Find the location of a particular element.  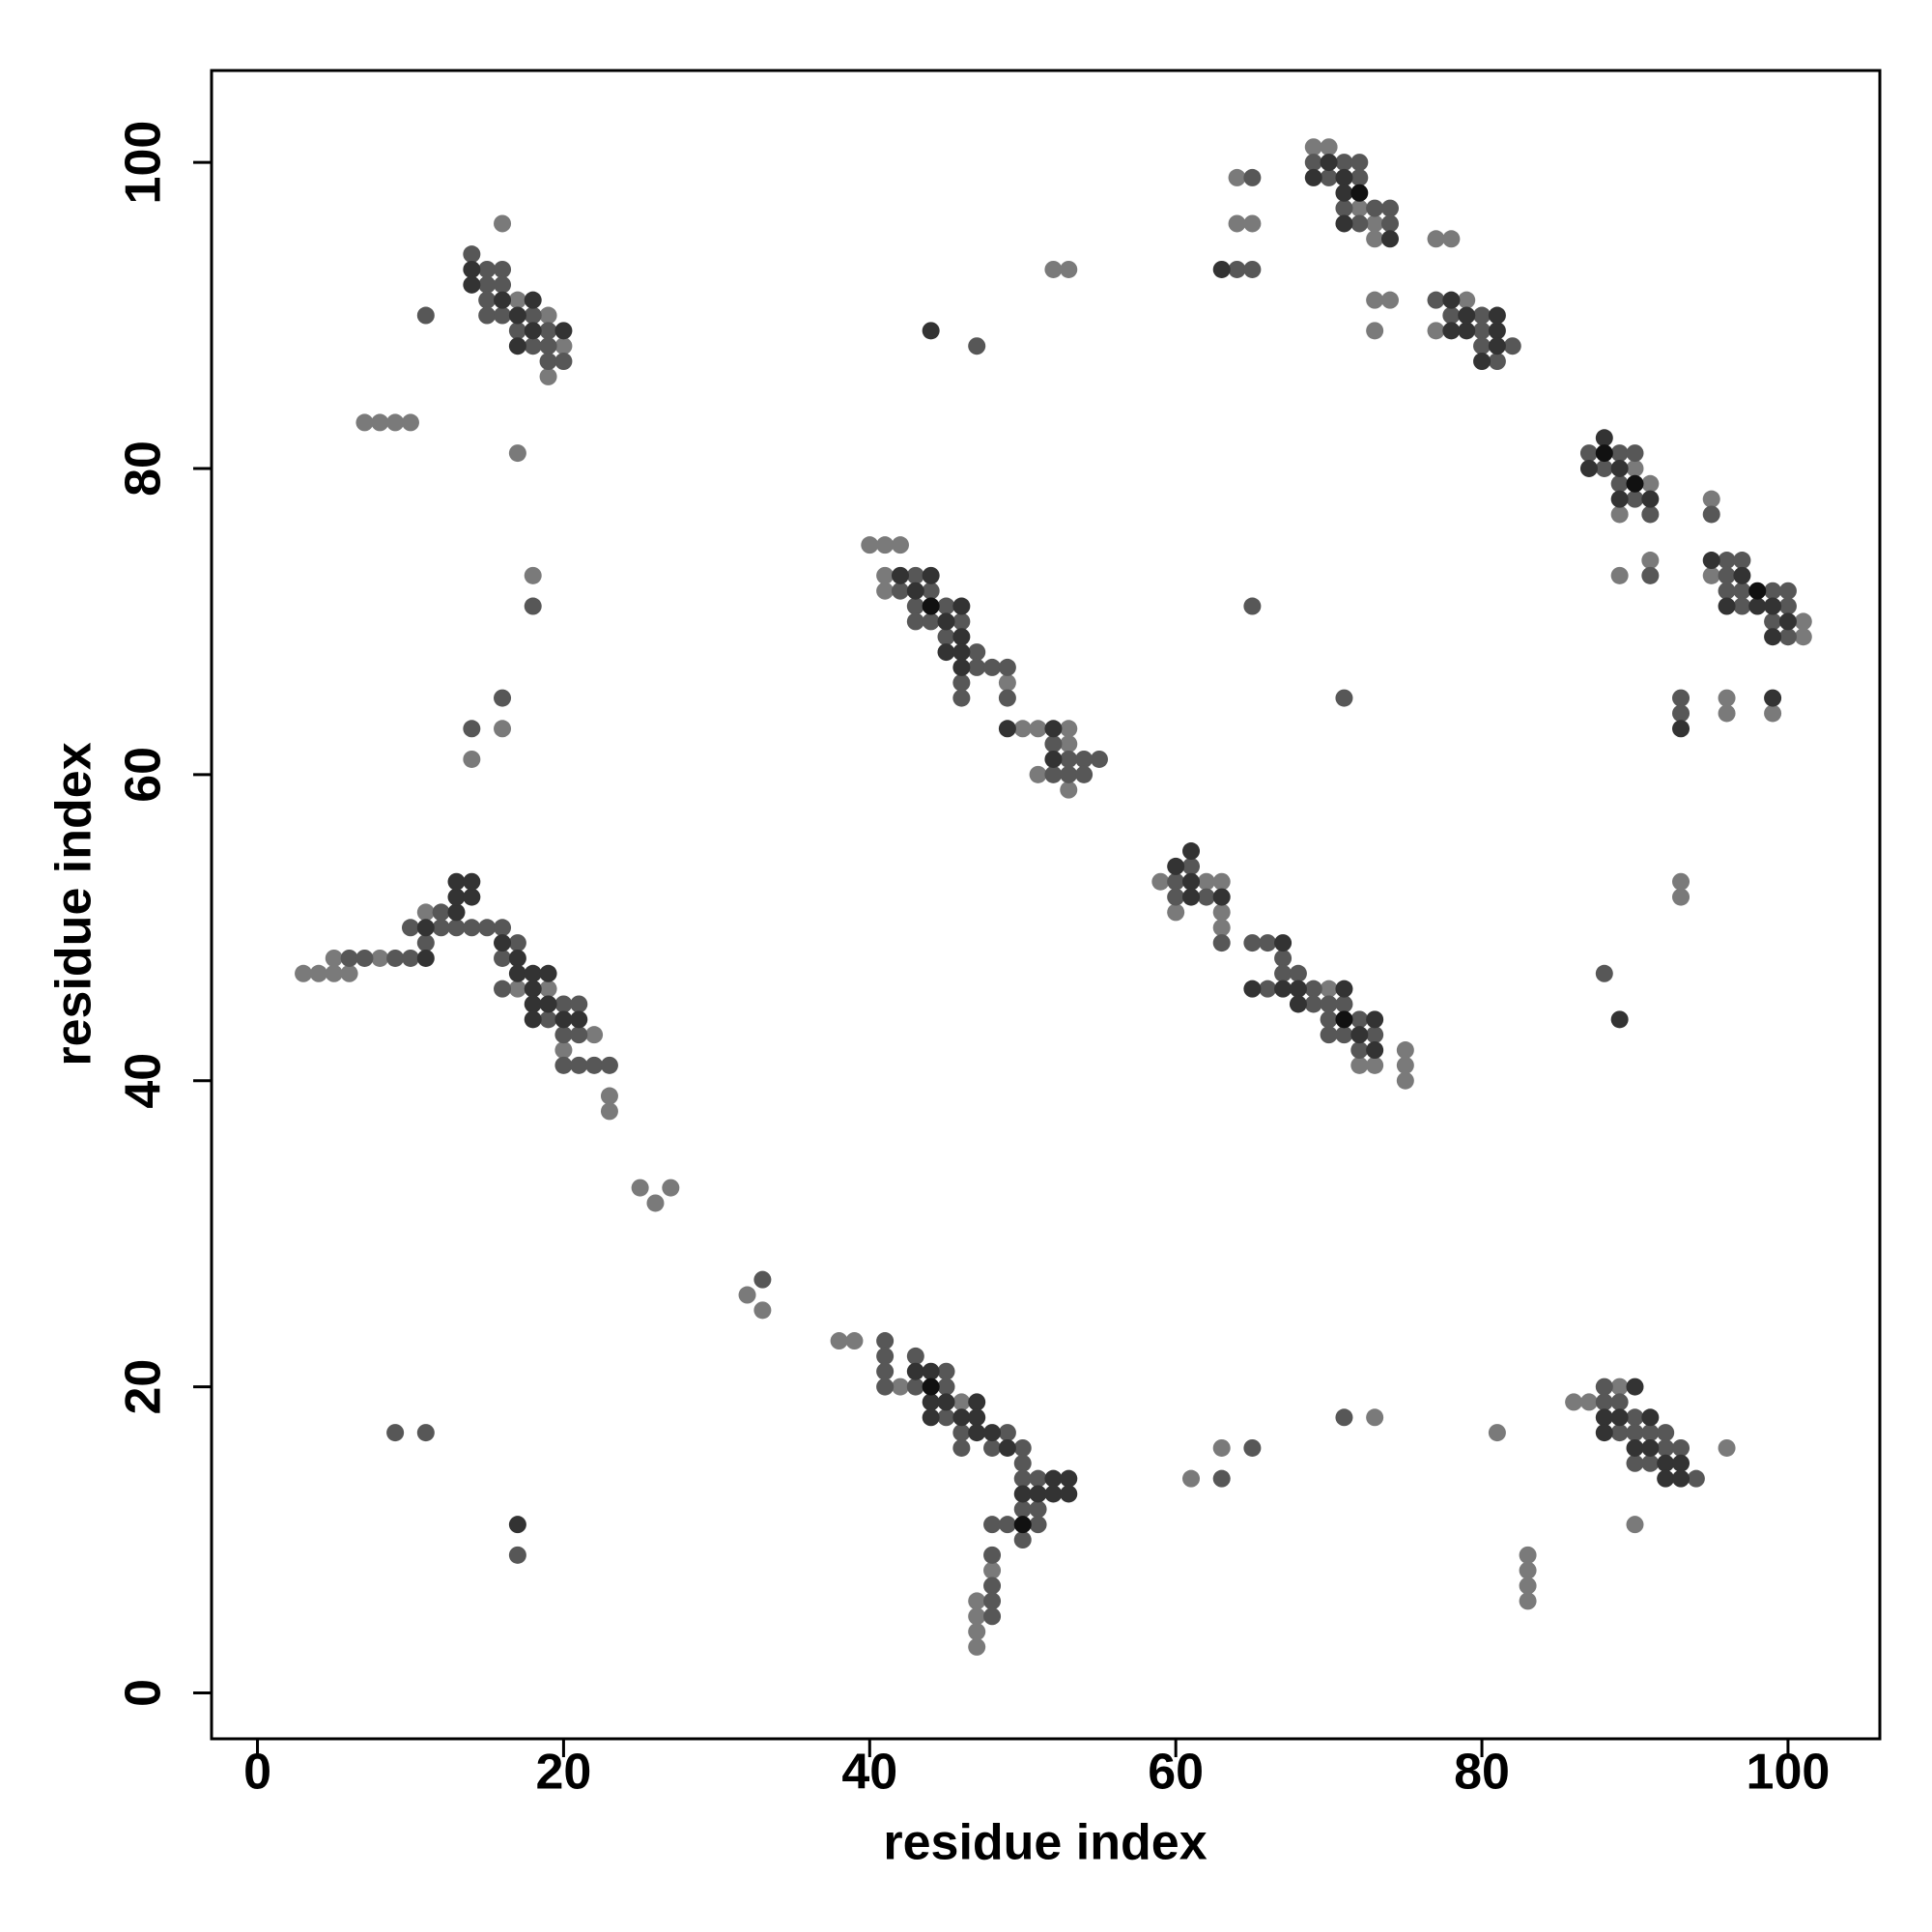

y-tick-label: 60 is located at coordinates (144, 775).